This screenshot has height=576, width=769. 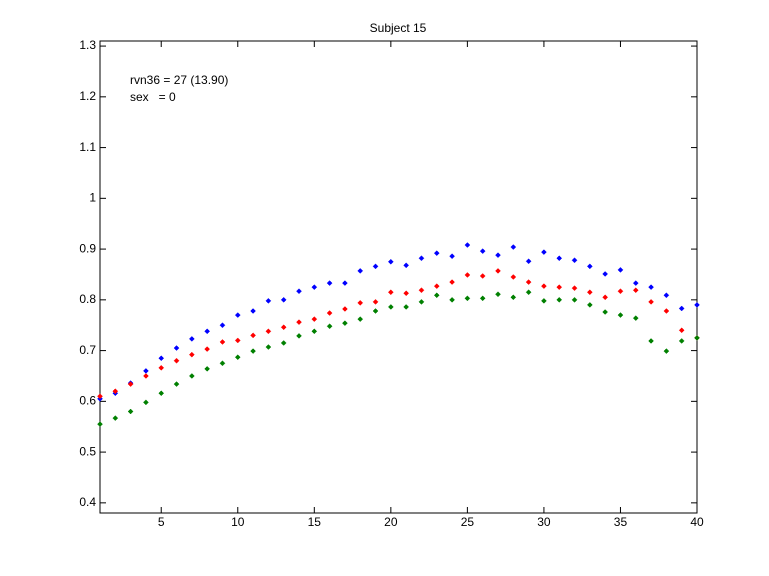 I want to click on y-tick-label: 0.4, so click(x=87, y=502).